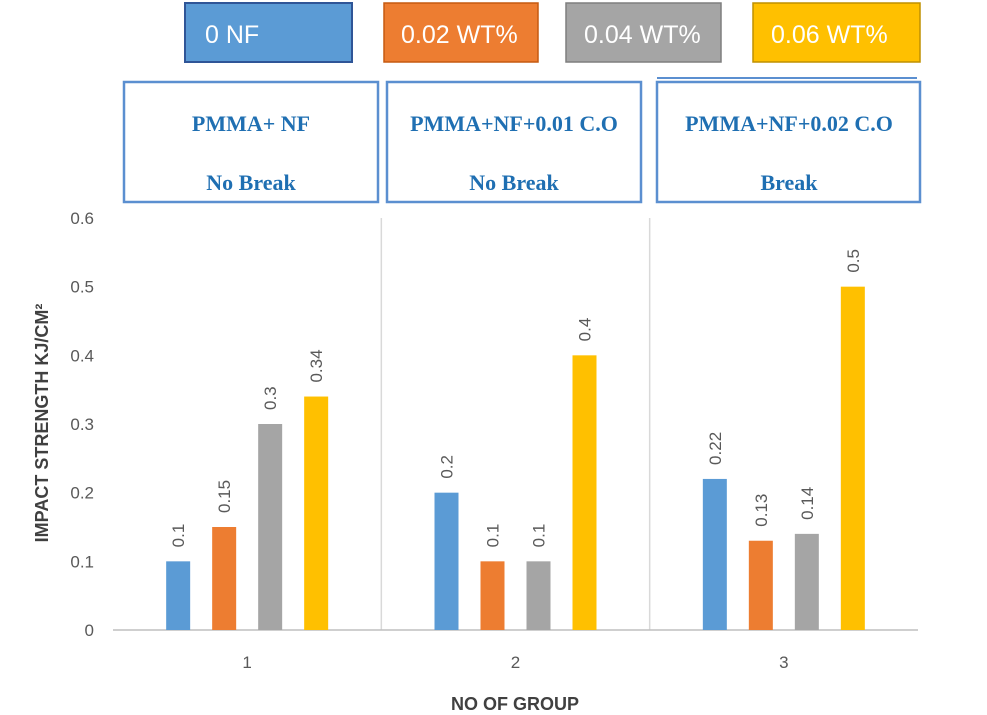 Image resolution: width=987 pixels, height=715 pixels. What do you see at coordinates (82, 355) in the screenshot?
I see `y-tick-label: 0.4` at bounding box center [82, 355].